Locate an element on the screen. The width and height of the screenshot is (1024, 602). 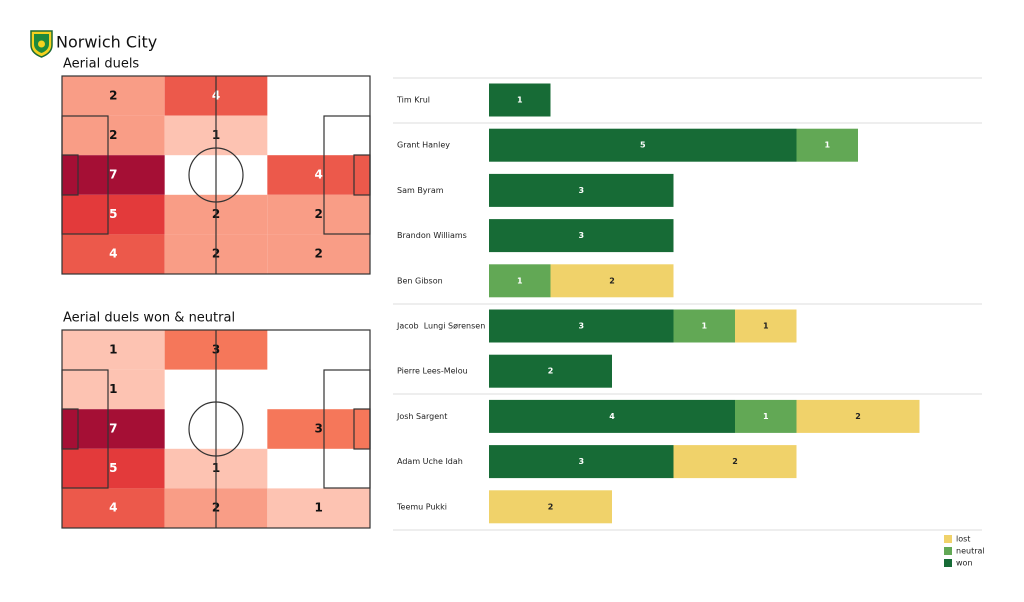
legend-label: lost is located at coordinates (963, 539).